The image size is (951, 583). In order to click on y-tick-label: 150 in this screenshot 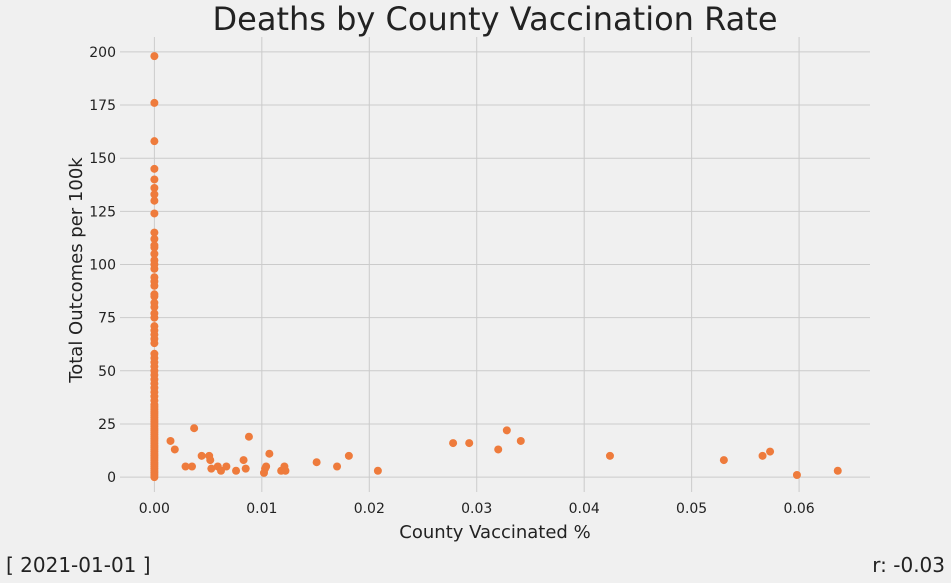, I will do `click(102, 159)`.